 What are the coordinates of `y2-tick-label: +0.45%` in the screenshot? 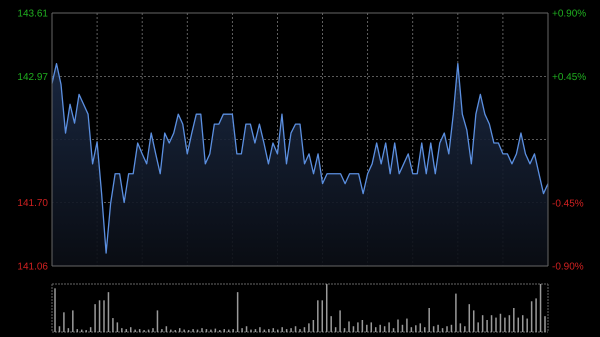 It's located at (569, 77).